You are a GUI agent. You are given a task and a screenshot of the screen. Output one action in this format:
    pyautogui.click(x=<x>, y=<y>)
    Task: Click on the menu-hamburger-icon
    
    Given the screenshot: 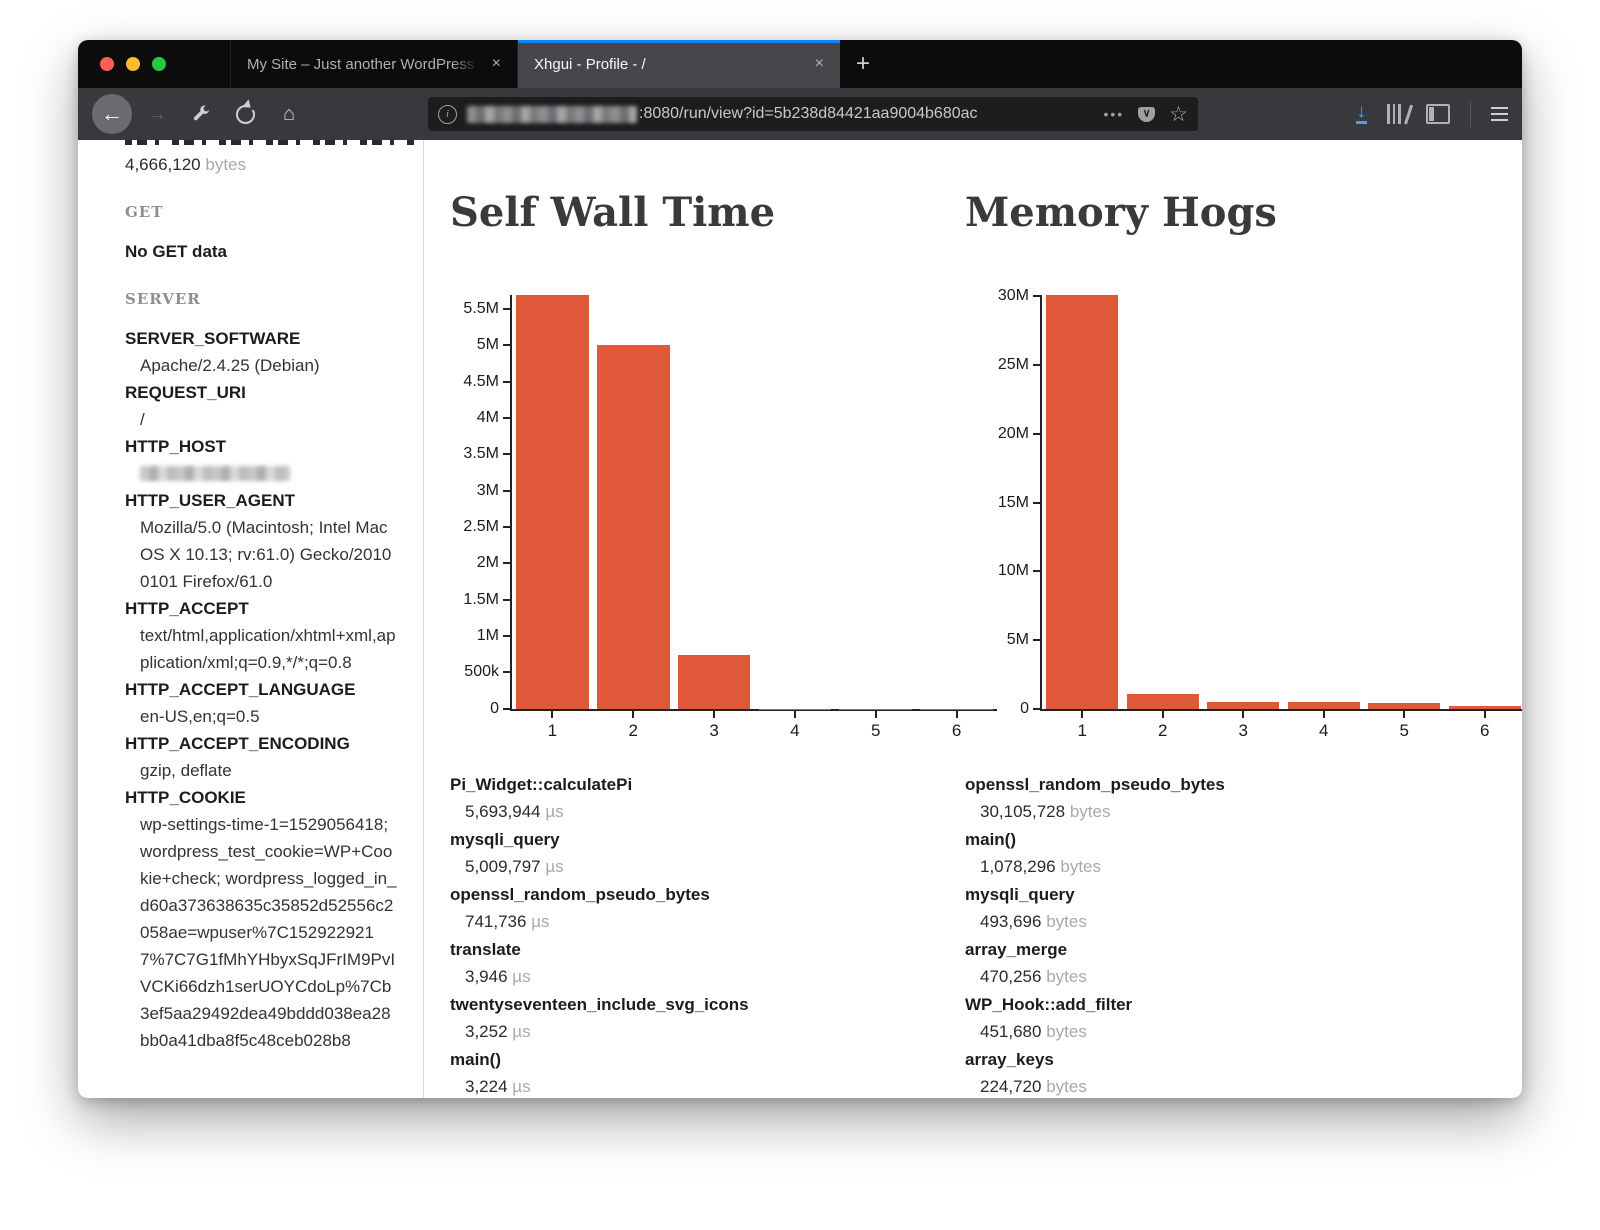 What is the action you would take?
    pyautogui.click(x=1499, y=114)
    